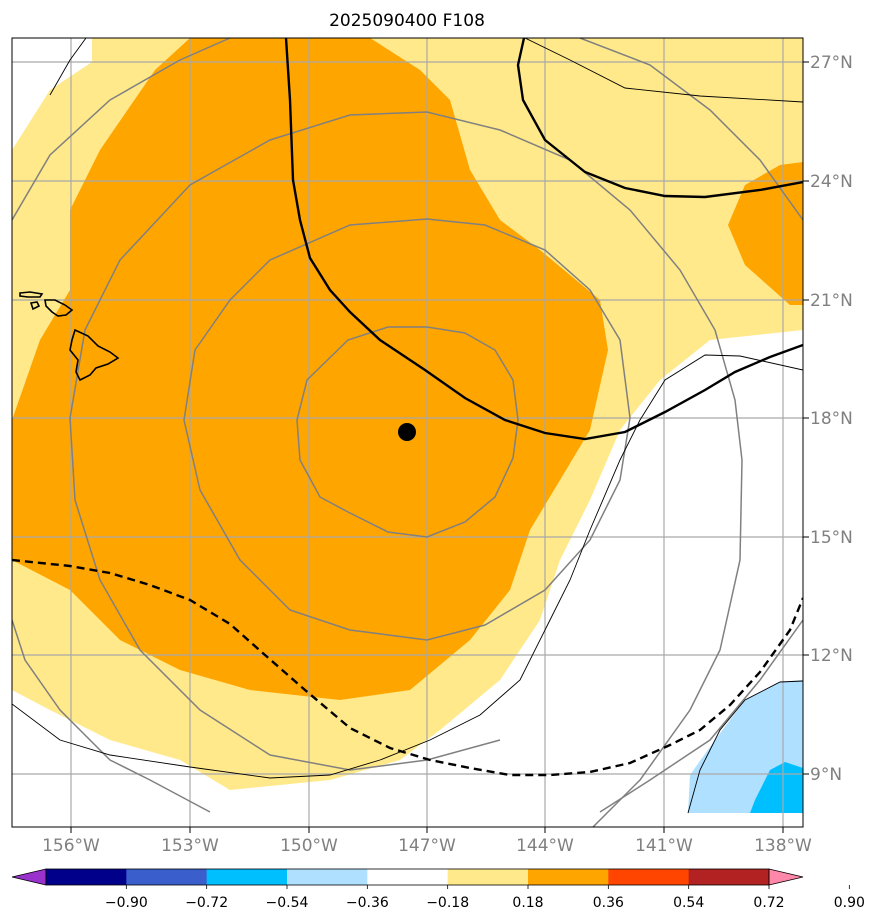 The image size is (873, 924). What do you see at coordinates (407, 21) in the screenshot?
I see `map-title: 2025090400 F108` at bounding box center [407, 21].